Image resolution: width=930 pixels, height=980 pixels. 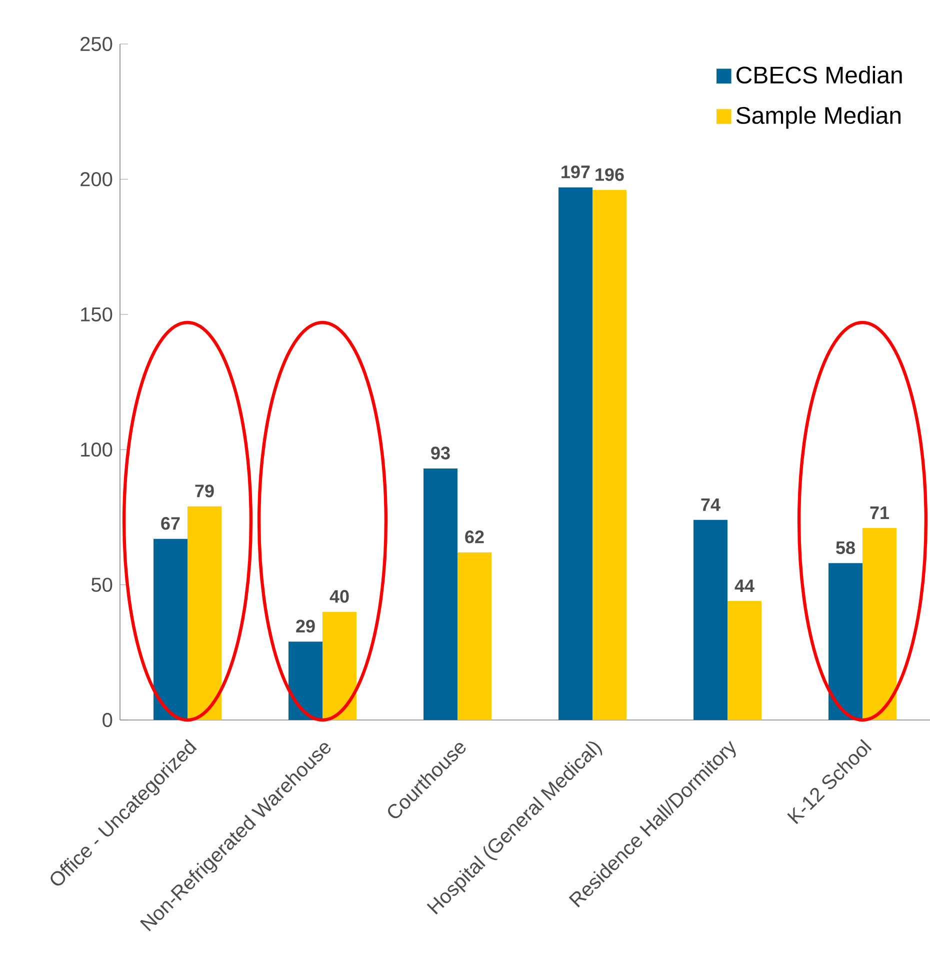 What do you see at coordinates (819, 75) in the screenshot?
I see `legend-label: CBECS Median` at bounding box center [819, 75].